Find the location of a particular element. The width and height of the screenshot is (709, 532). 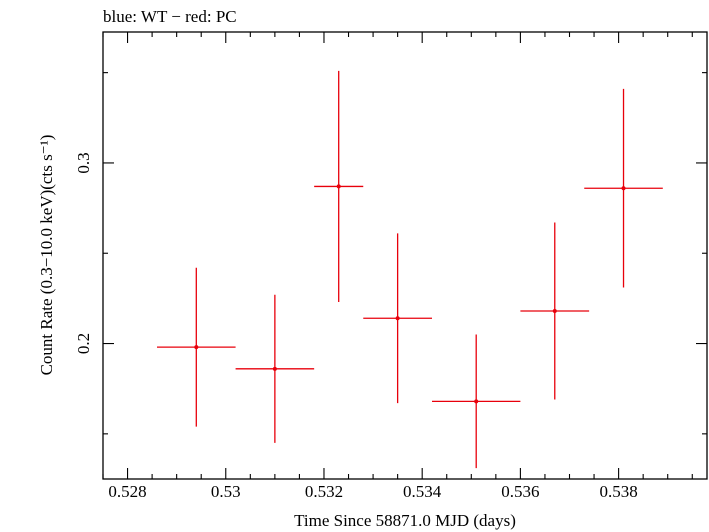

x-tick-labels: 0.528 0.53 0.532 0.534 0.536 0.538 is located at coordinates (372, 491).